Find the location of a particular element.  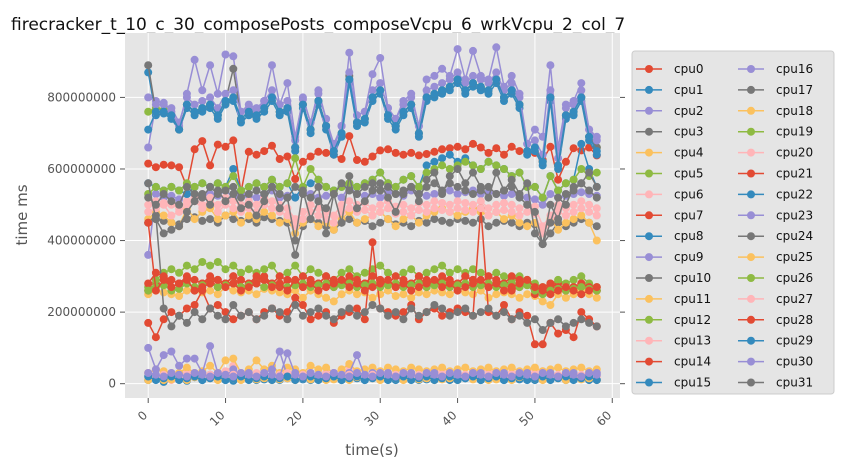

legend-entry: cpu29 is located at coordinates (775, 341).